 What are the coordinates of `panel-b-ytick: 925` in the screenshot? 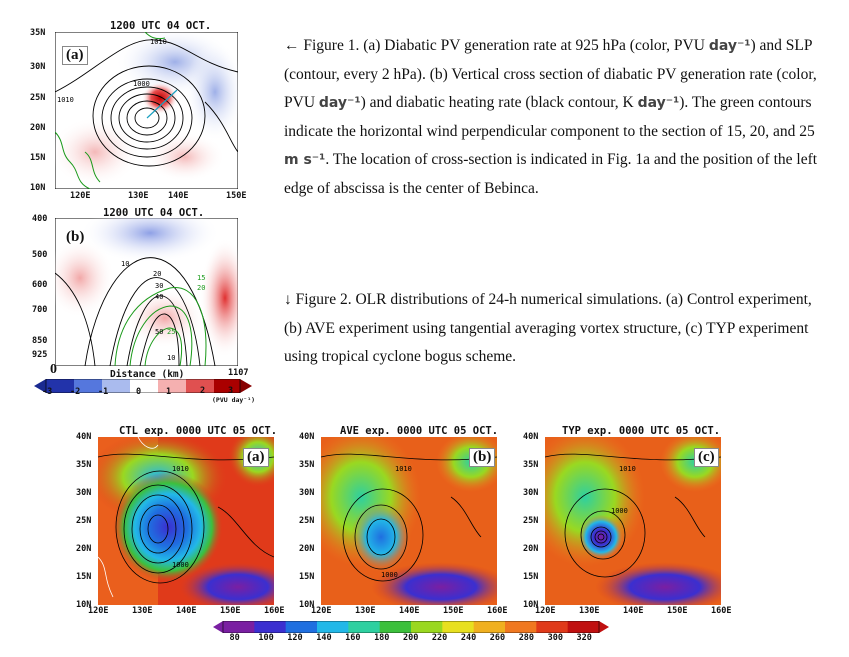 It's located at (40, 355).